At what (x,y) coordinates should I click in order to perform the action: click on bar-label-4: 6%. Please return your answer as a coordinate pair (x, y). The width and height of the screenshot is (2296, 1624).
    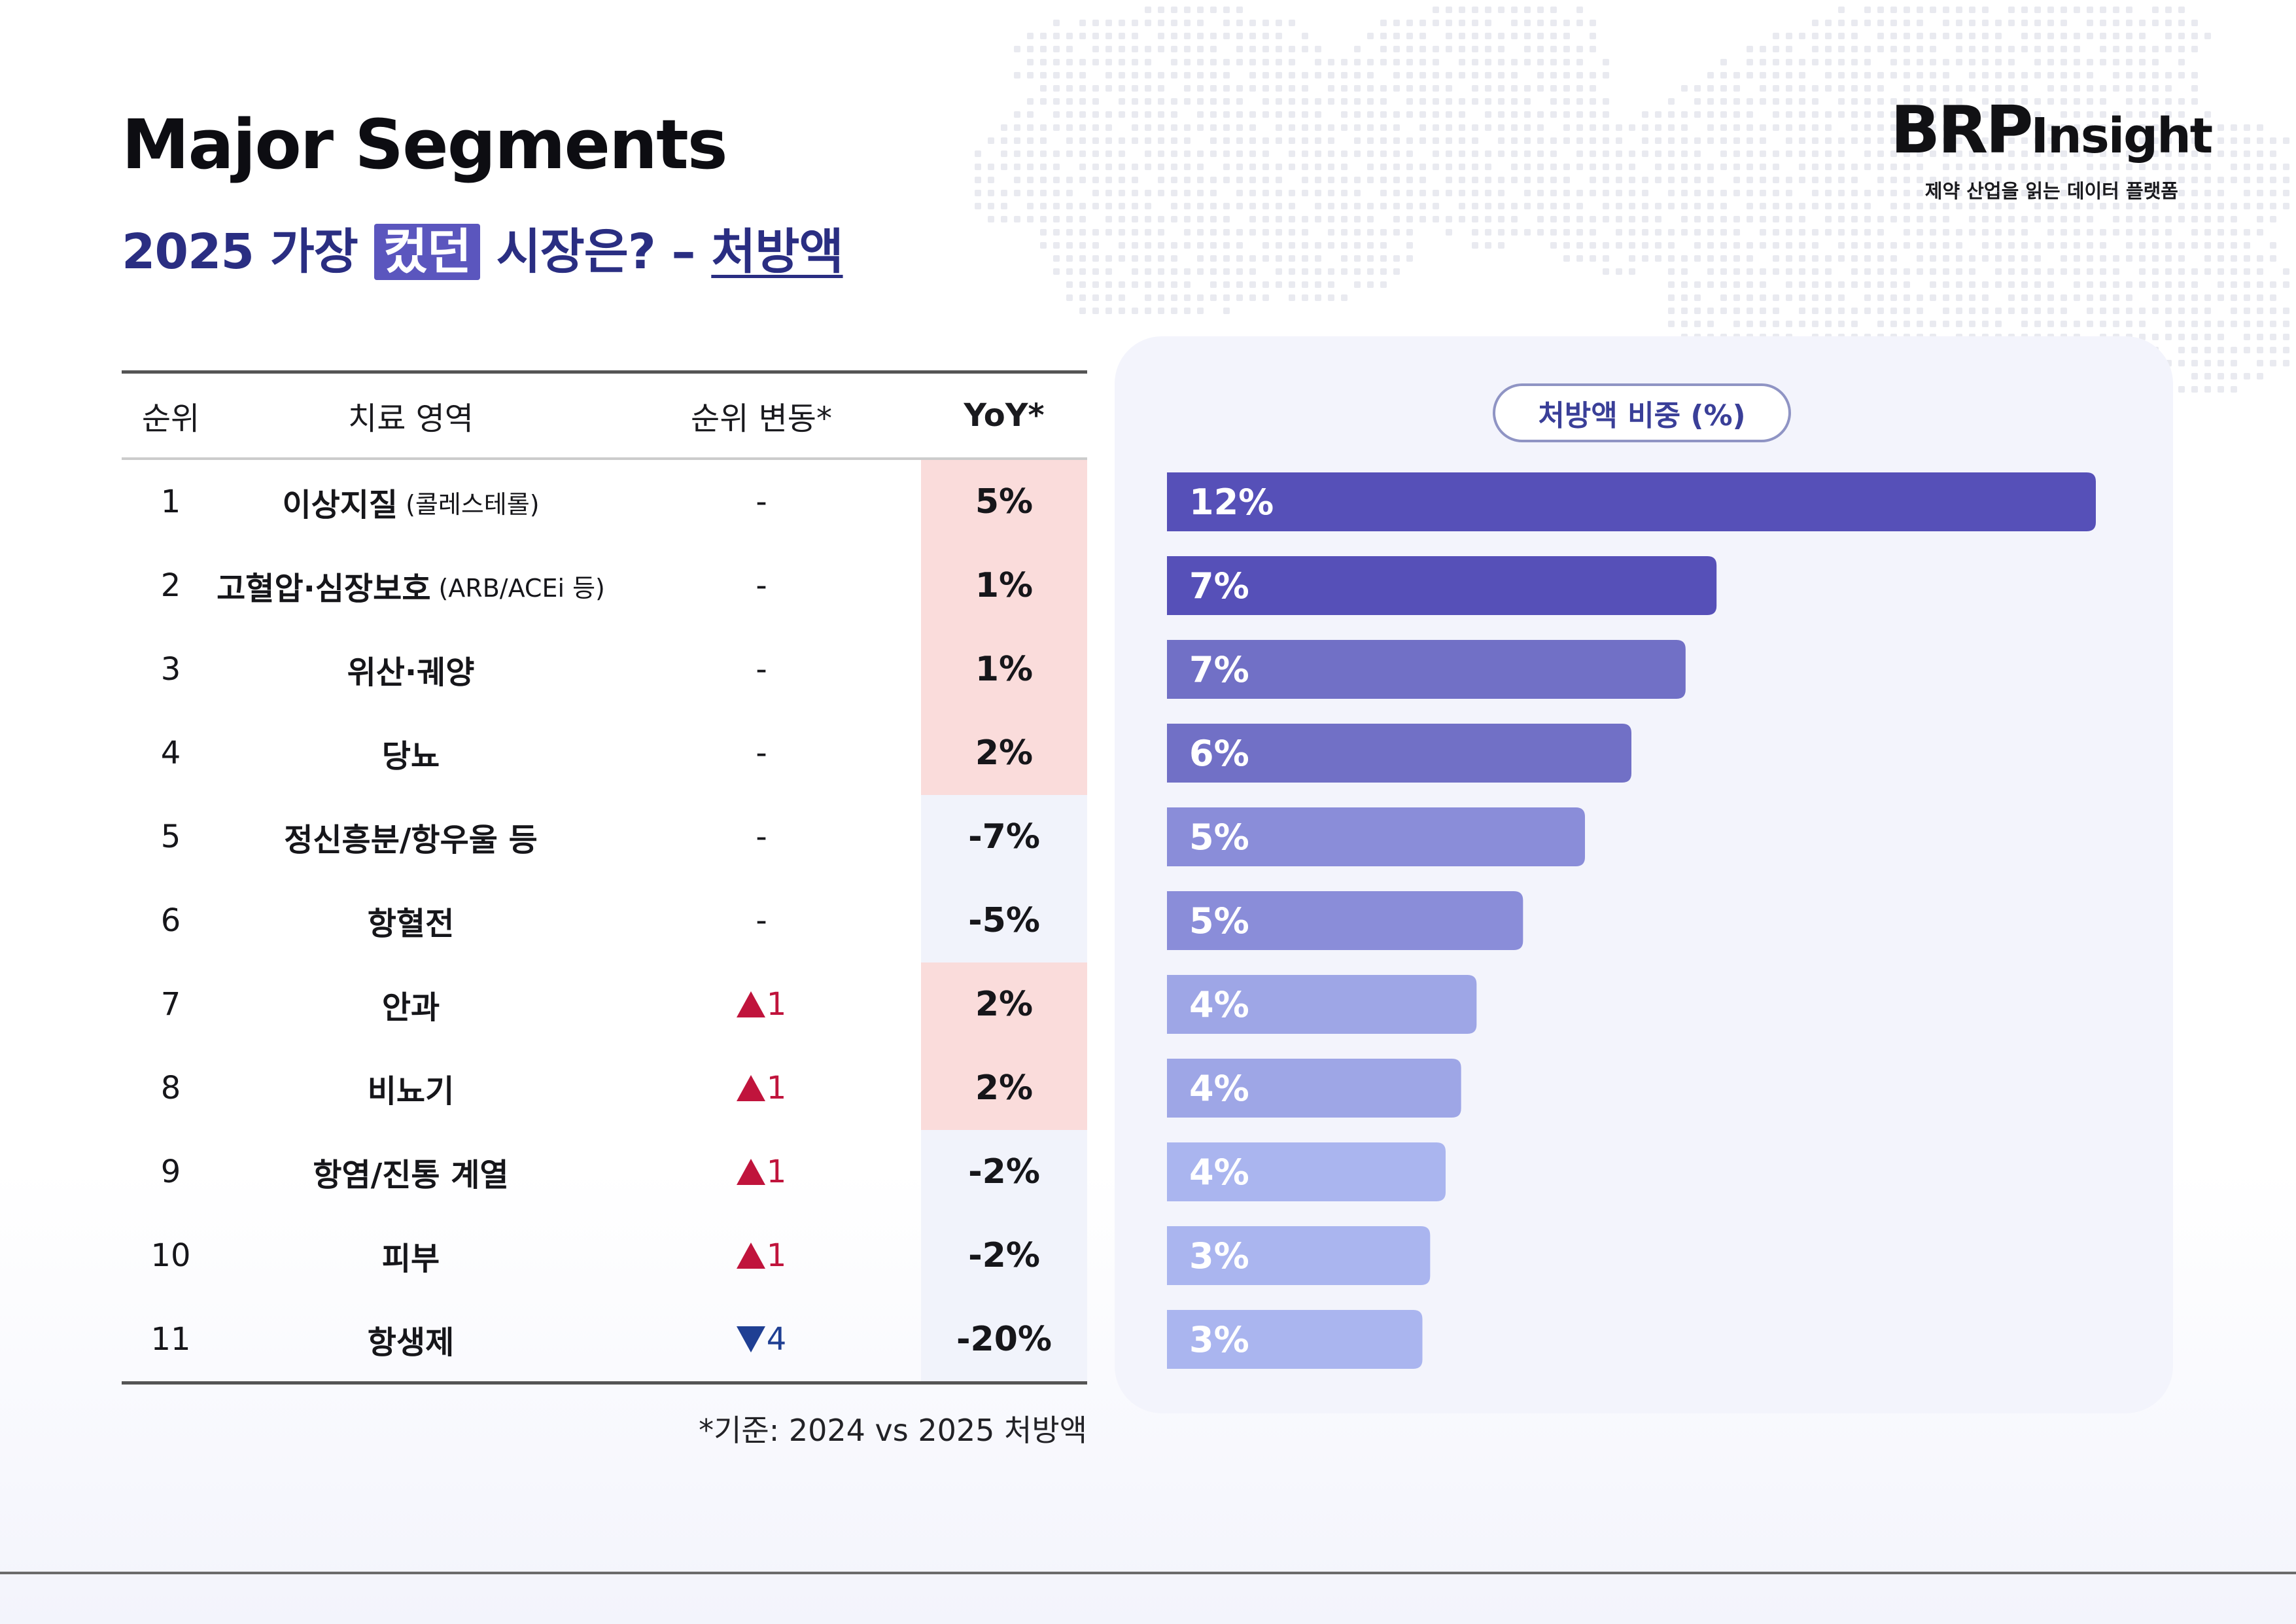
    Looking at the image, I should click on (1219, 753).